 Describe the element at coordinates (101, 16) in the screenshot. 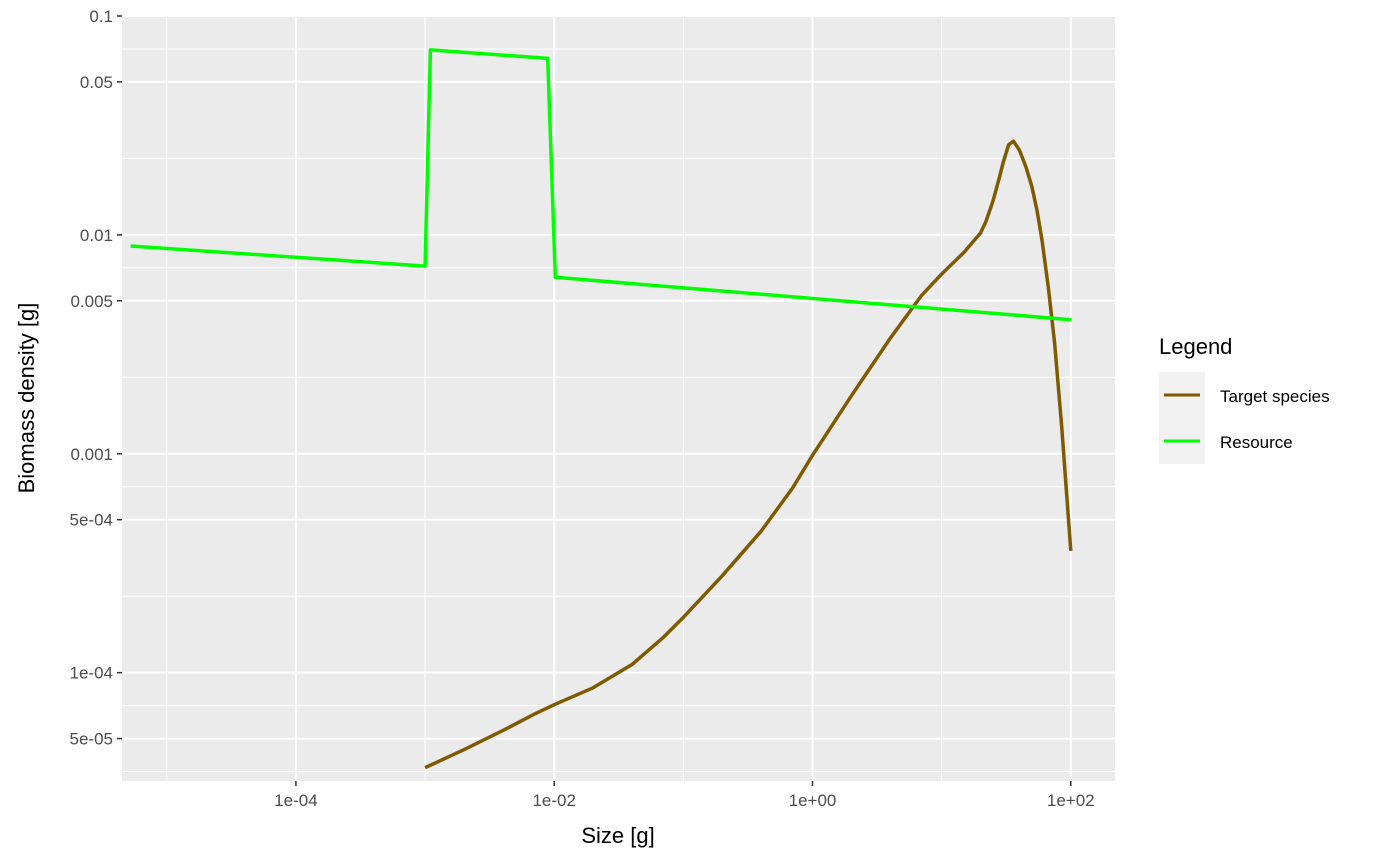

I see `y-tick-label: 0.1` at that location.